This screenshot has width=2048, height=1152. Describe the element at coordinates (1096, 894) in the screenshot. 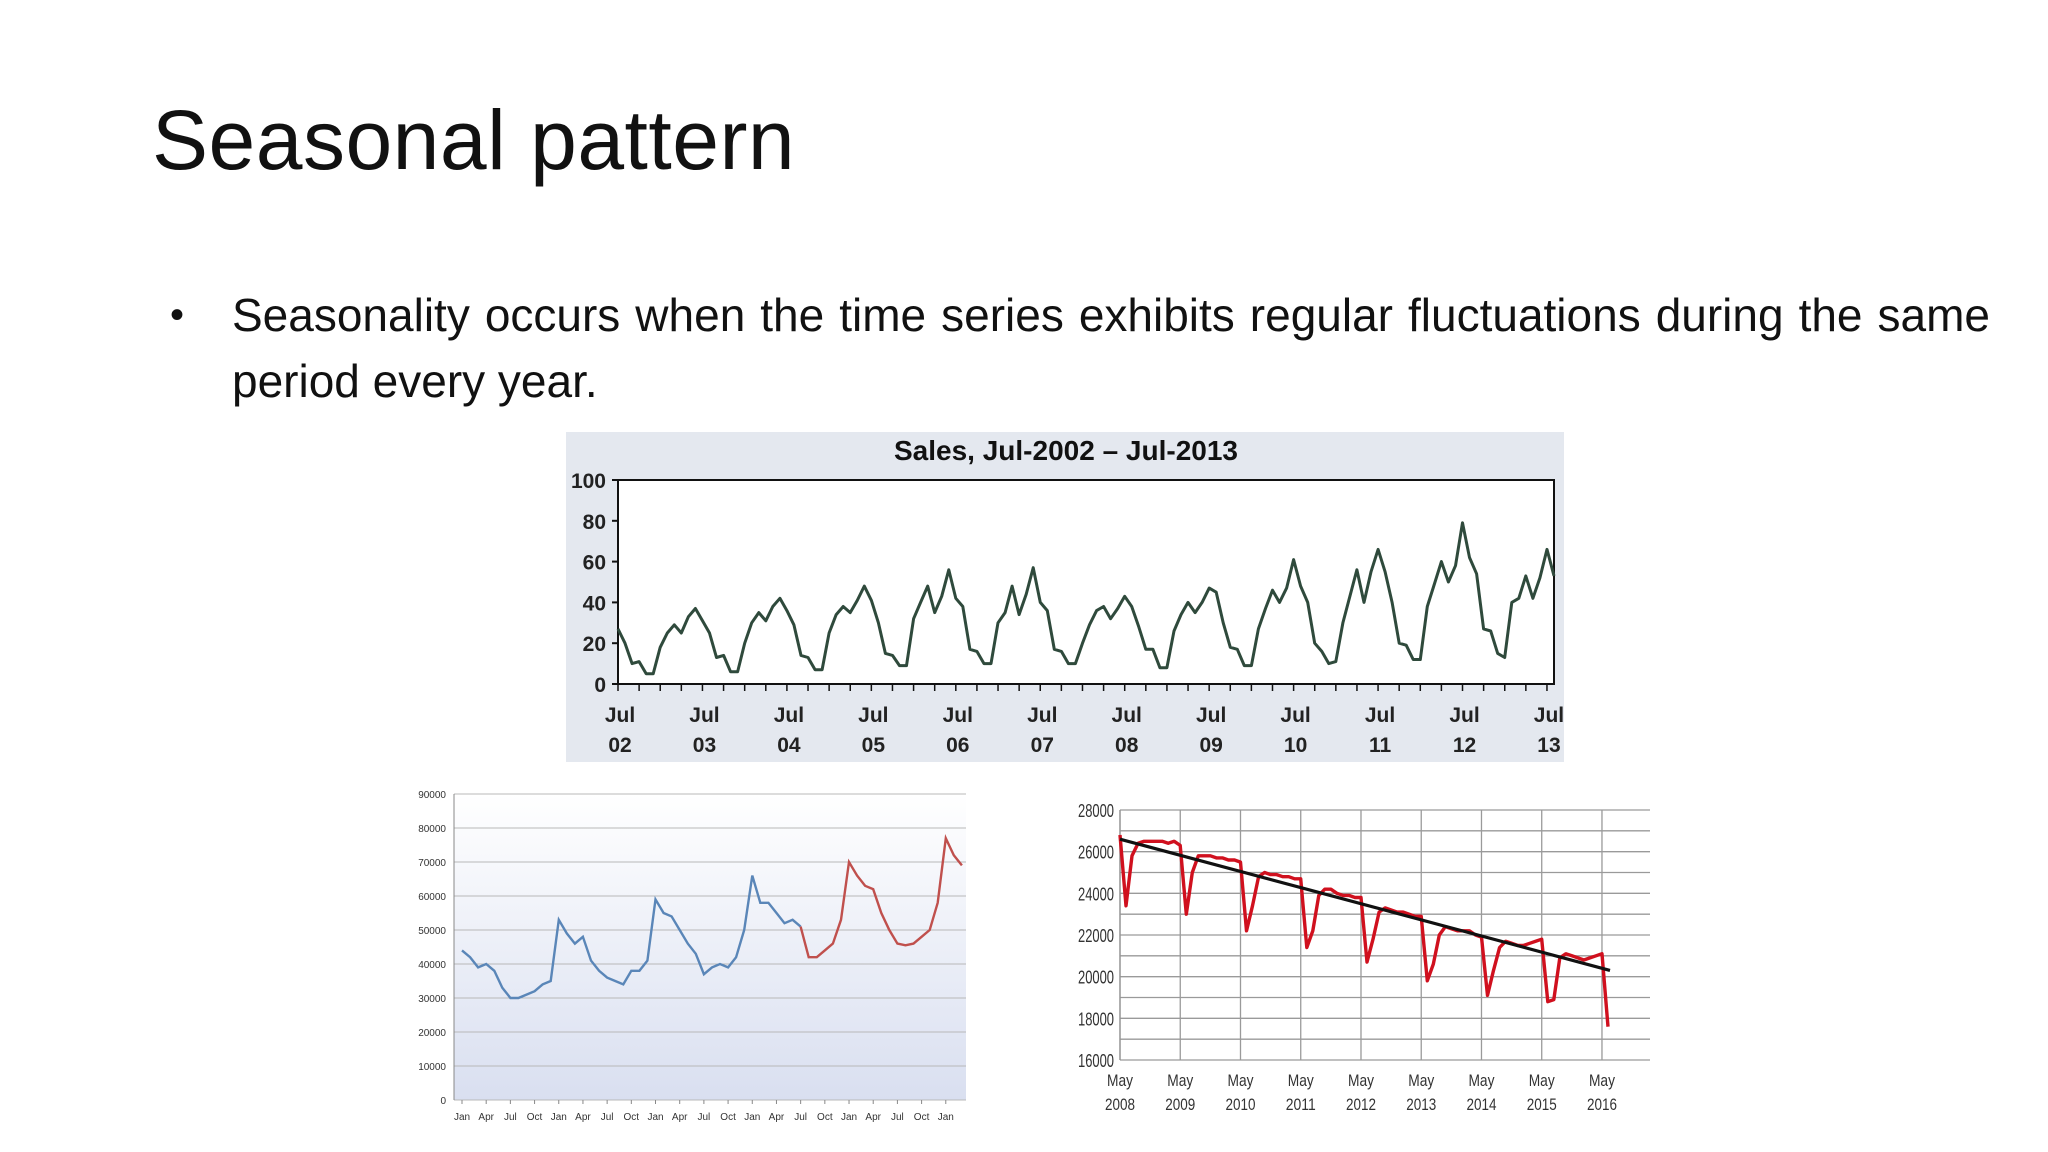

I see `y-tick-label: 24000` at that location.